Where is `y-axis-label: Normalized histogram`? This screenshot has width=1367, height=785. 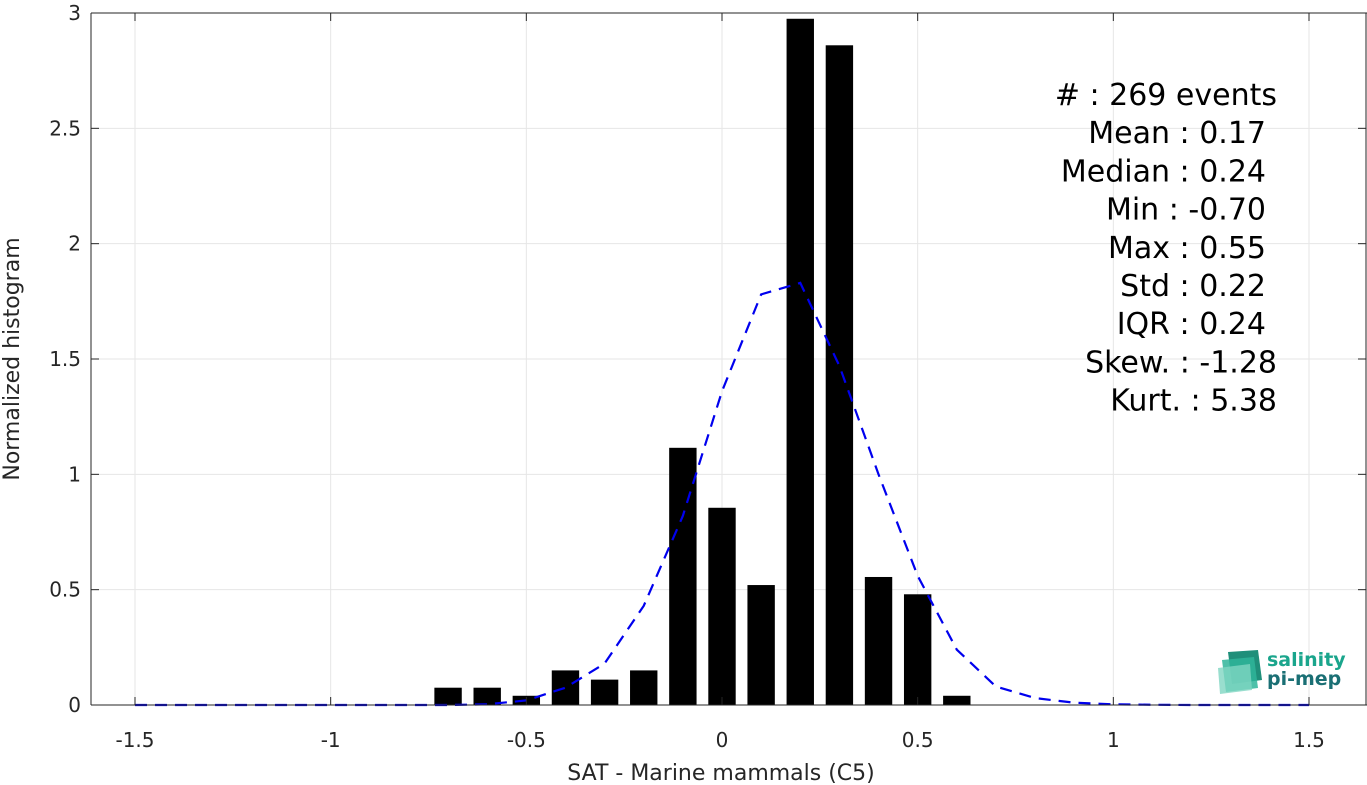
y-axis-label: Normalized histogram is located at coordinates (12, 358).